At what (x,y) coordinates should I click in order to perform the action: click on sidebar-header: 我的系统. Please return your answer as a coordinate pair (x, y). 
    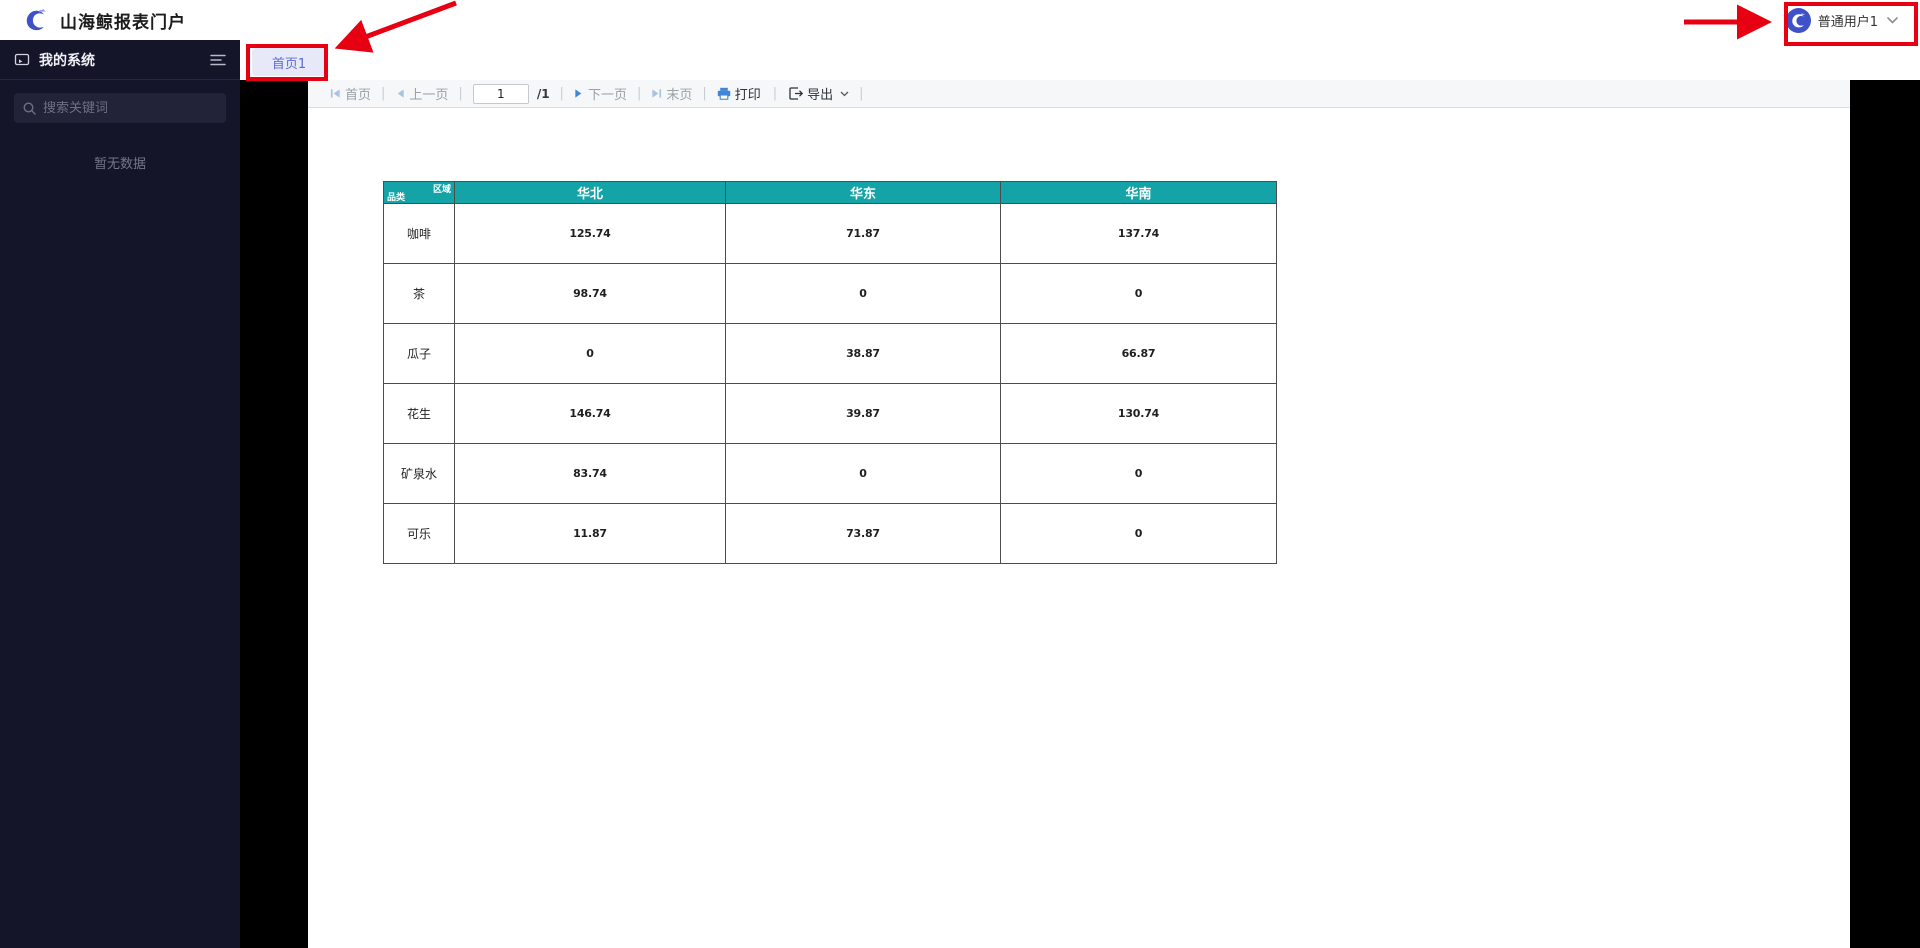
    Looking at the image, I should click on (120, 60).